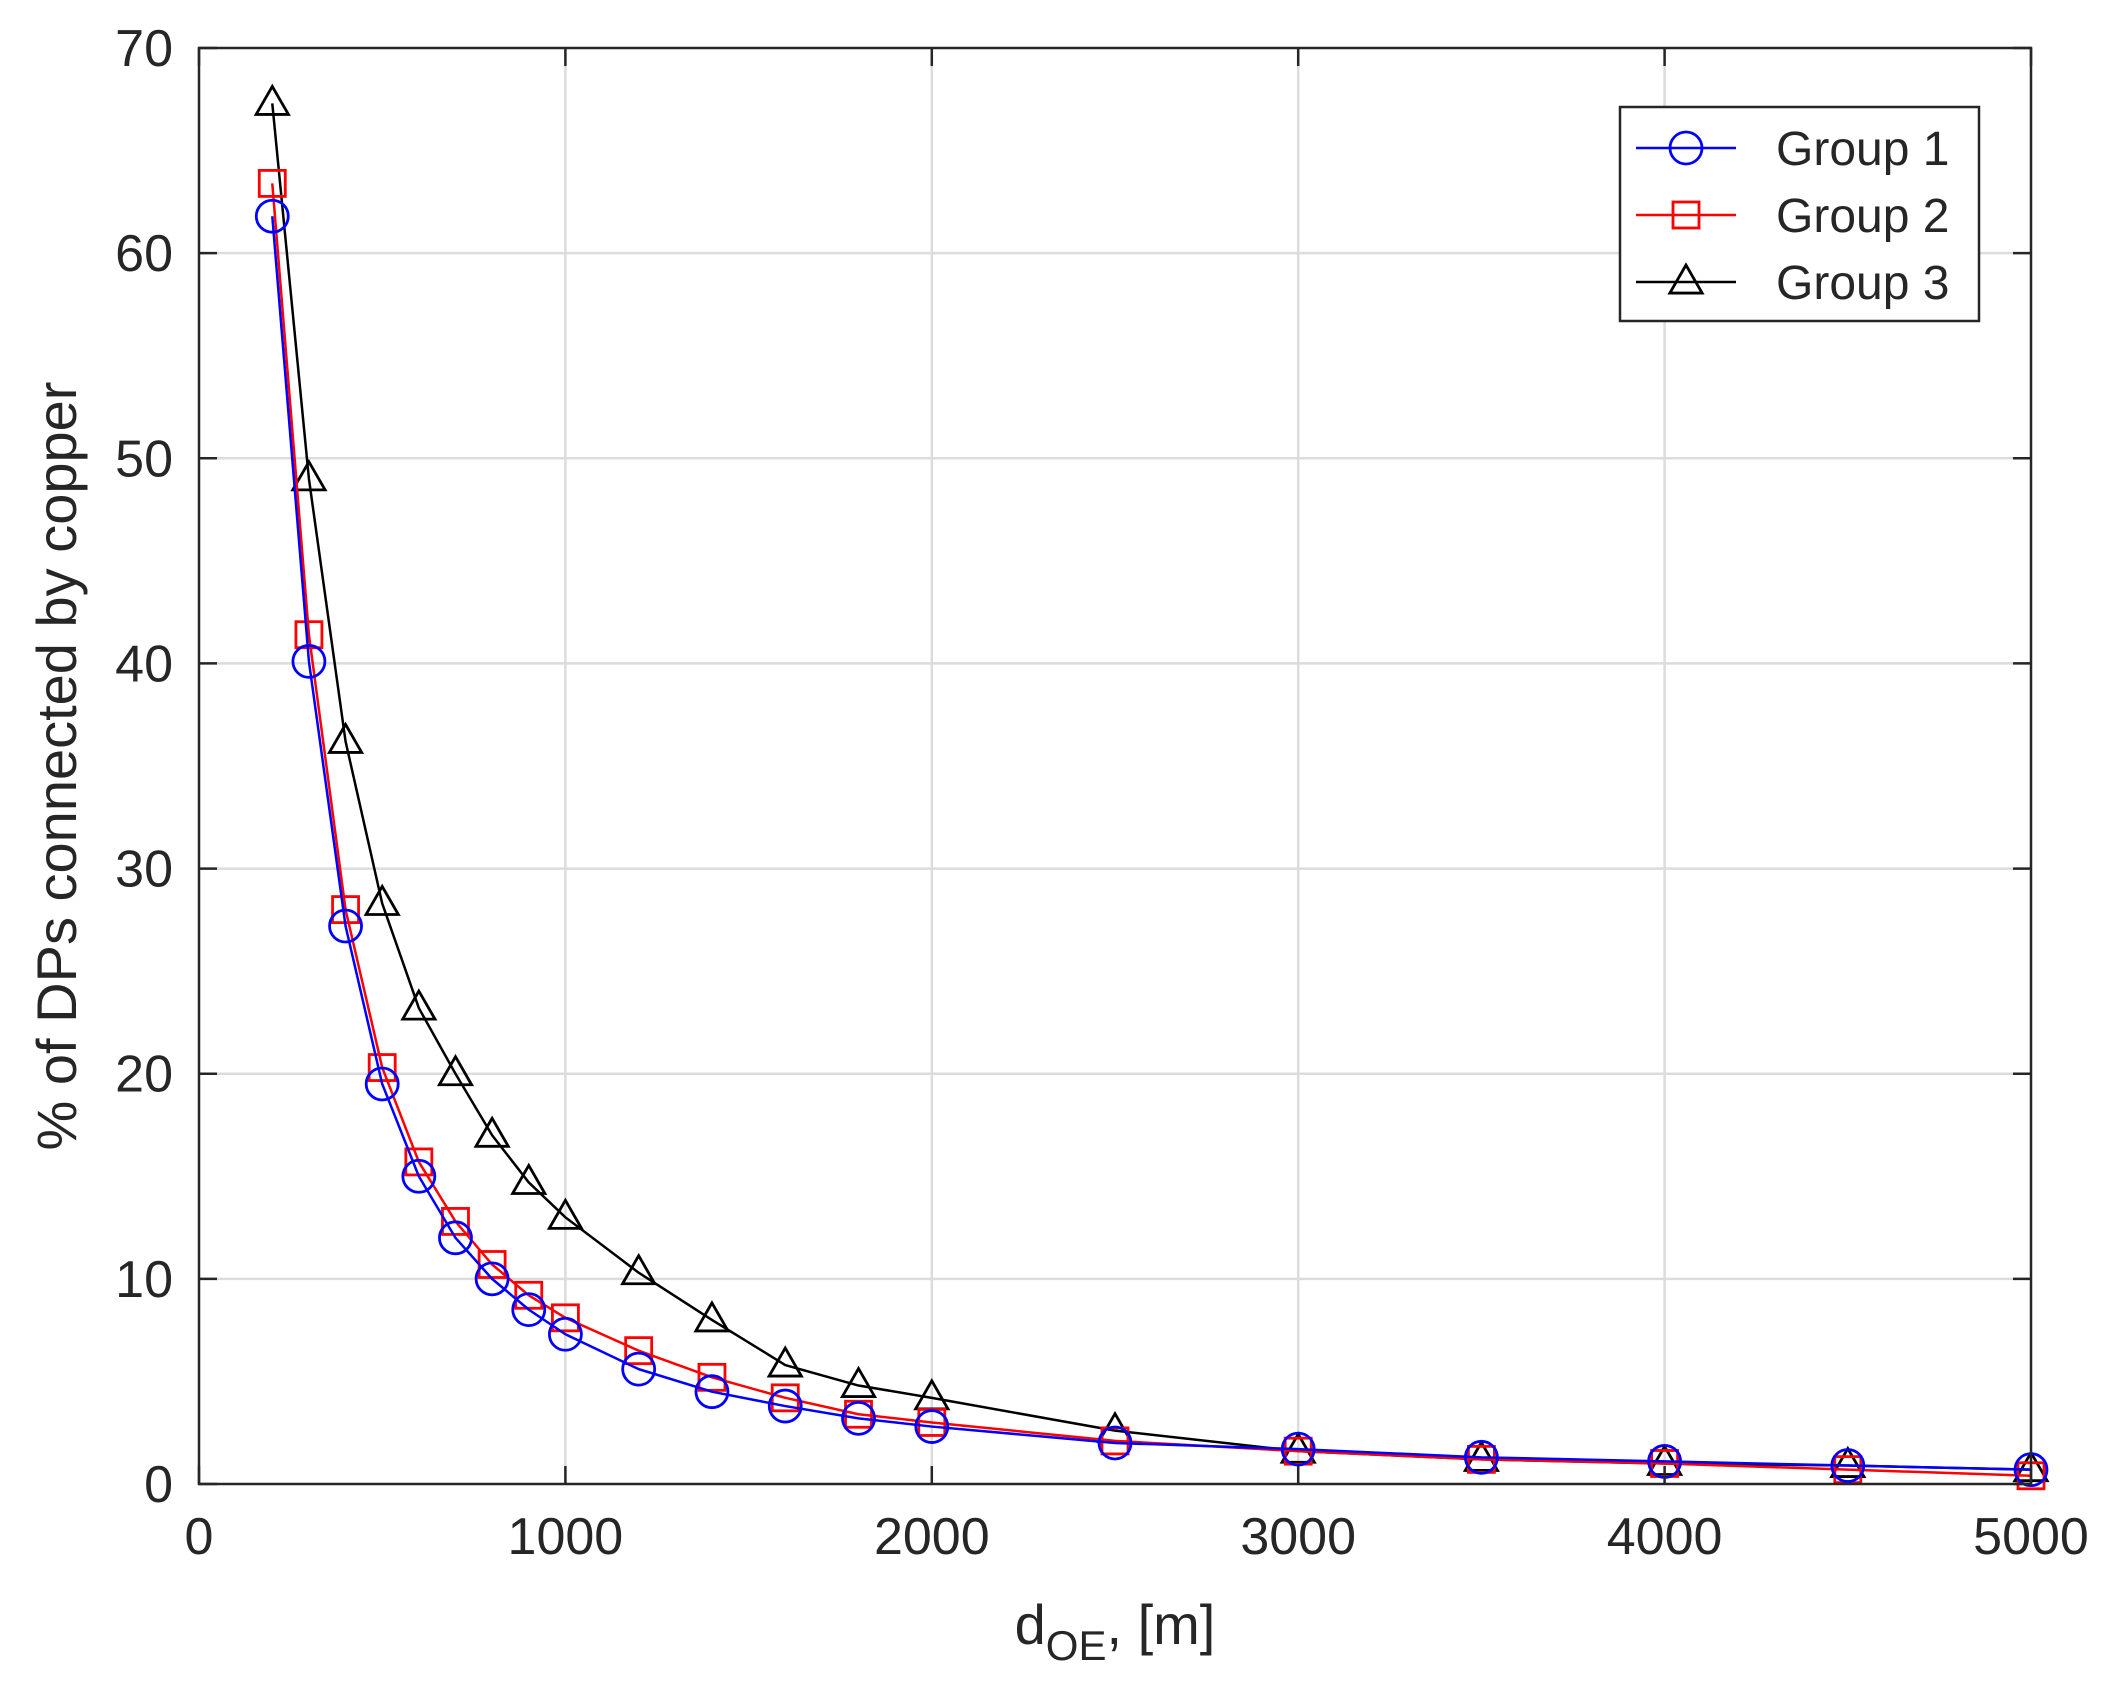 This screenshot has height=1702, width=2103. Describe the element at coordinates (144, 254) in the screenshot. I see `y-tick-label: 60` at that location.